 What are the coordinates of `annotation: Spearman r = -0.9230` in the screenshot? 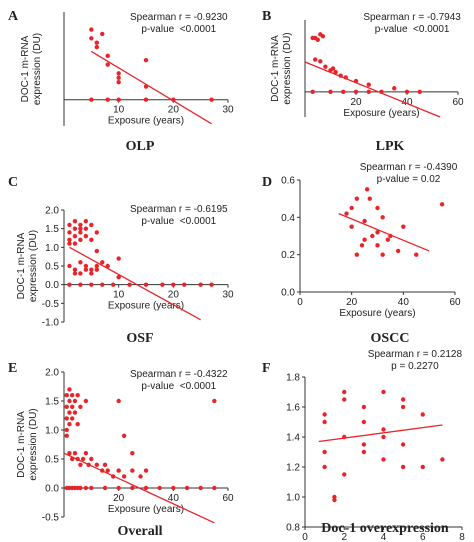 It's located at (179, 17).